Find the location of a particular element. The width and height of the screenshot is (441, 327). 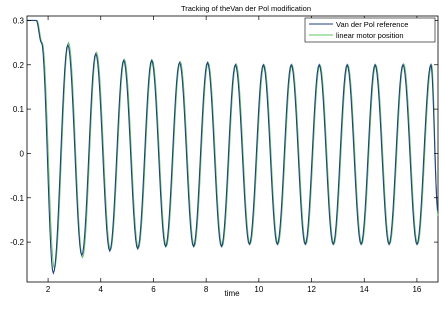

y-tick-label: -0.2 is located at coordinates (17, 242).